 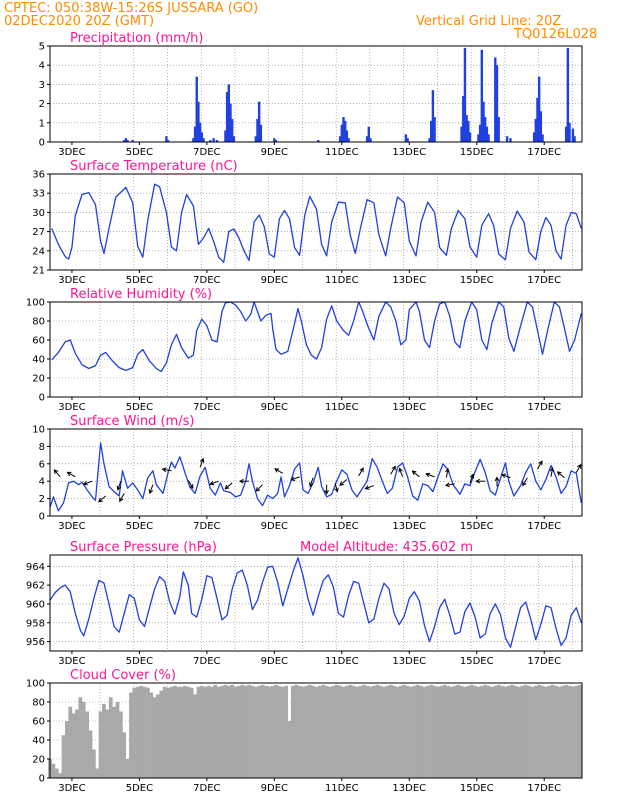 I want to click on x-tick-label: 13DEC, so click(x=409, y=280).